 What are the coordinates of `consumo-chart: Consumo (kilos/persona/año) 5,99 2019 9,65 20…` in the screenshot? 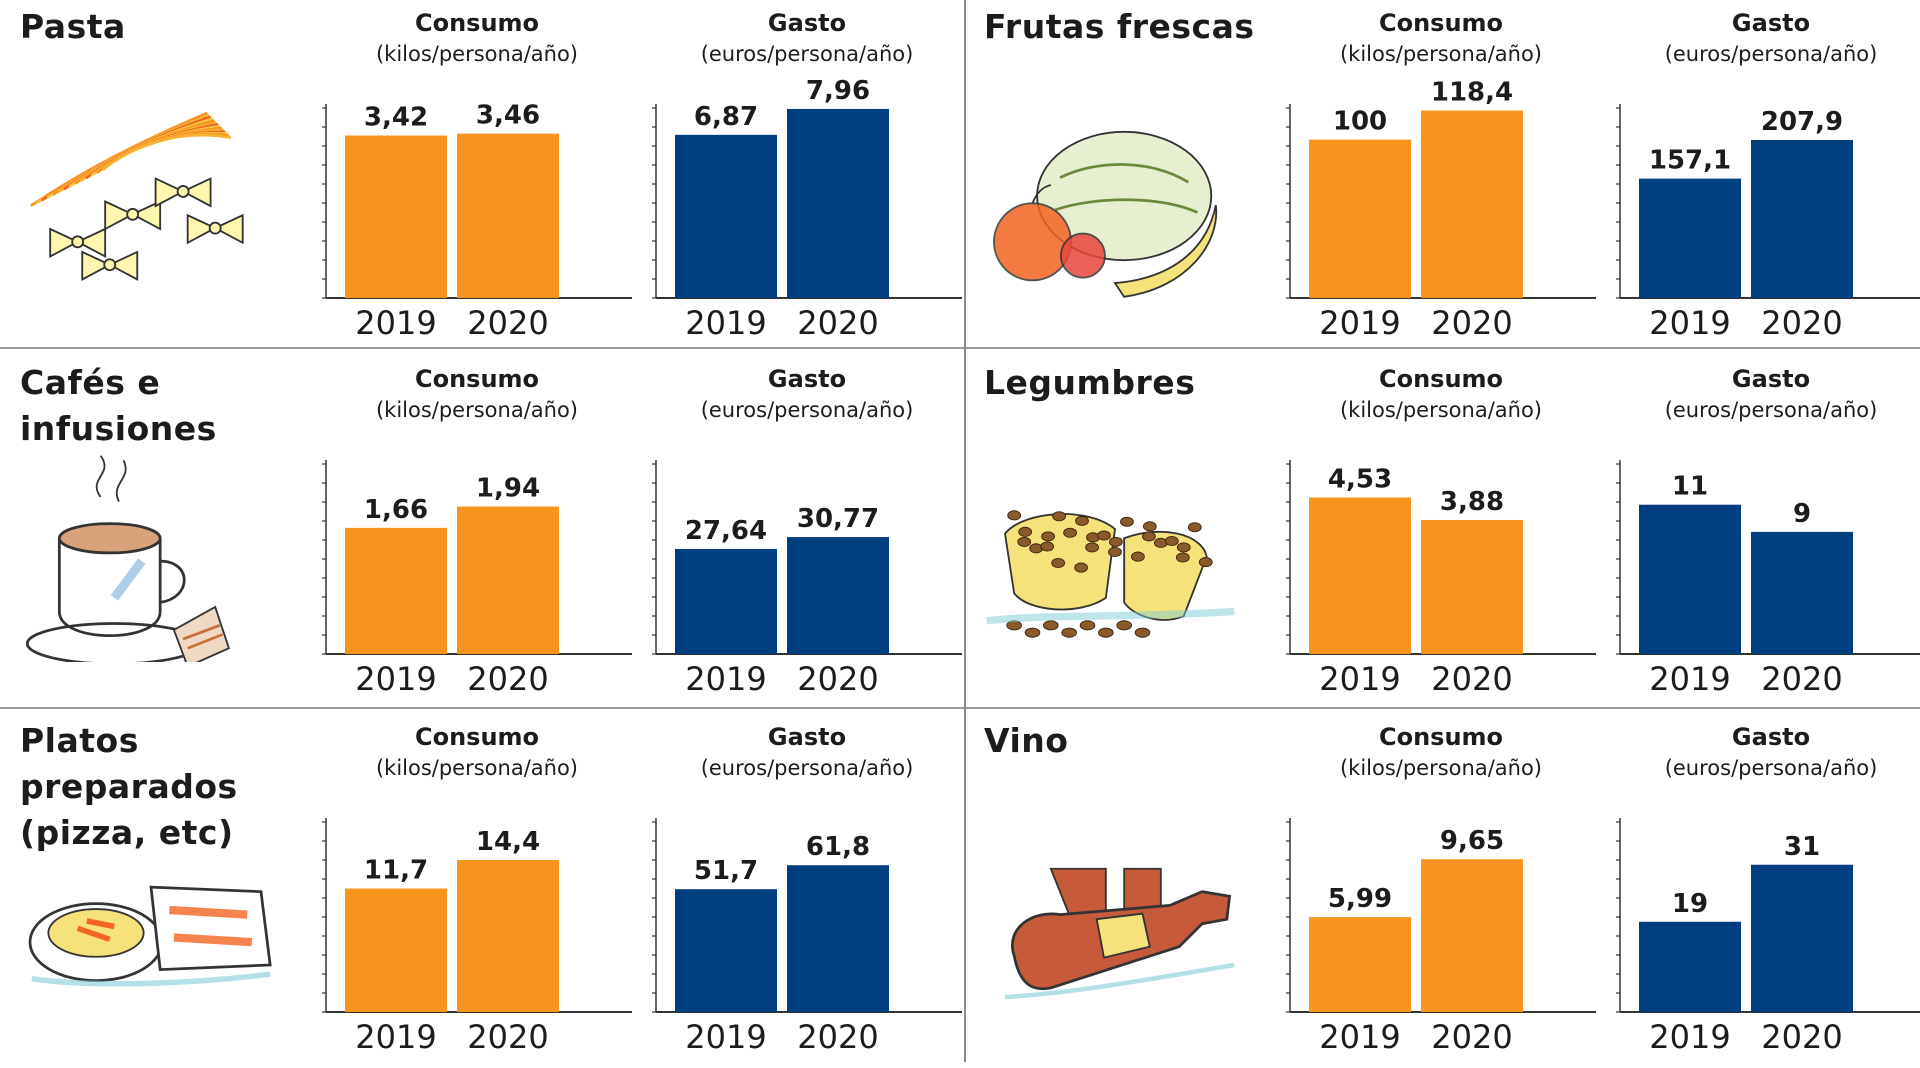 It's located at (1441, 891).